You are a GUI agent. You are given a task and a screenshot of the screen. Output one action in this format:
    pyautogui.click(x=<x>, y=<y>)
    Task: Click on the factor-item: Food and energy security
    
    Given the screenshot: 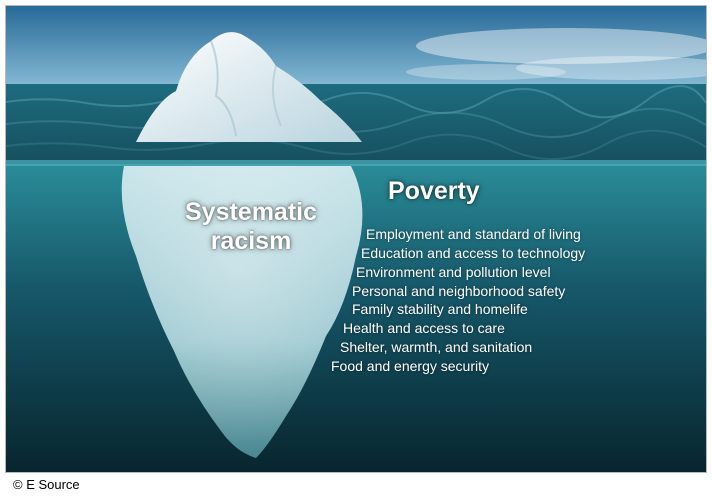 What is the action you would take?
    pyautogui.click(x=410, y=366)
    